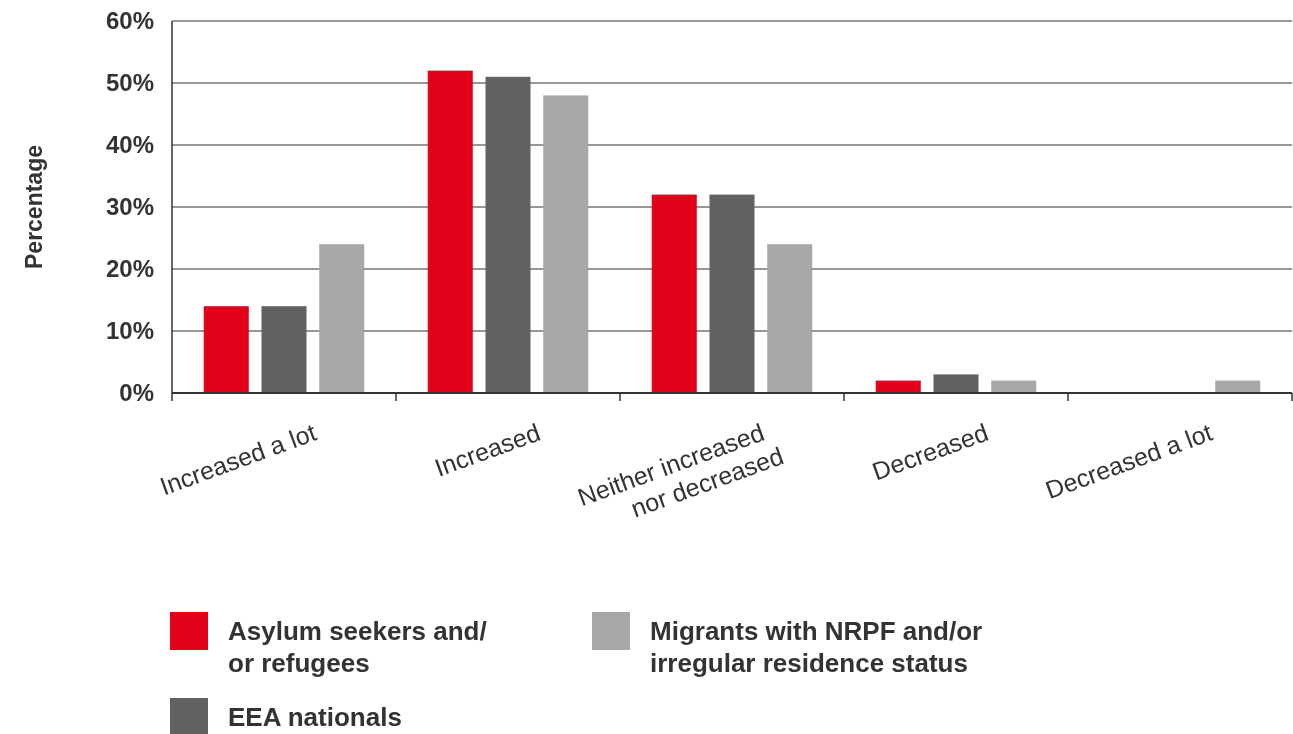  Describe the element at coordinates (136, 393) in the screenshot. I see `y-tick-label: 0%` at that location.